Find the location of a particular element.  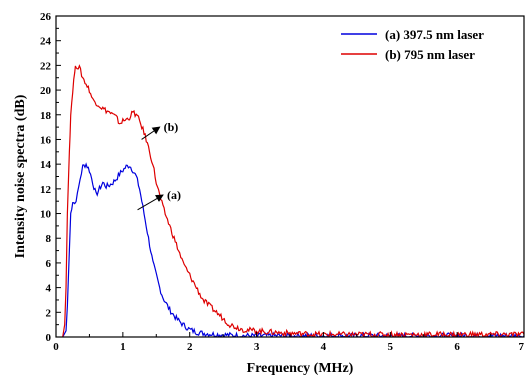

x-tick-label: 7 is located at coordinates (522, 347).